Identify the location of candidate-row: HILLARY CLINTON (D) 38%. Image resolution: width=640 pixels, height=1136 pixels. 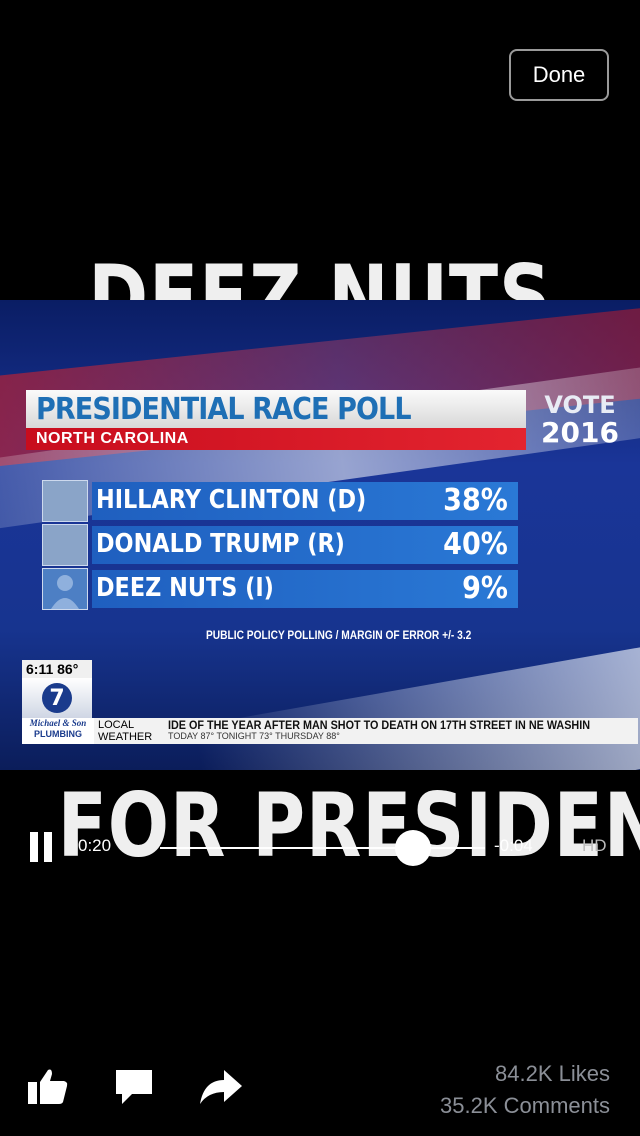
(281, 501).